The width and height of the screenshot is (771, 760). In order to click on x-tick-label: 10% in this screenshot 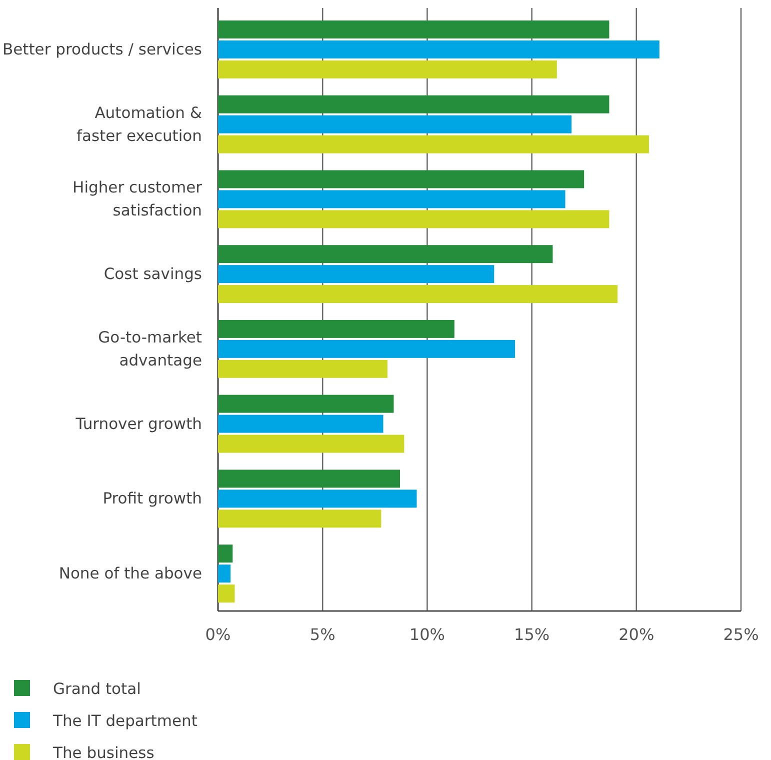, I will do `click(427, 634)`.